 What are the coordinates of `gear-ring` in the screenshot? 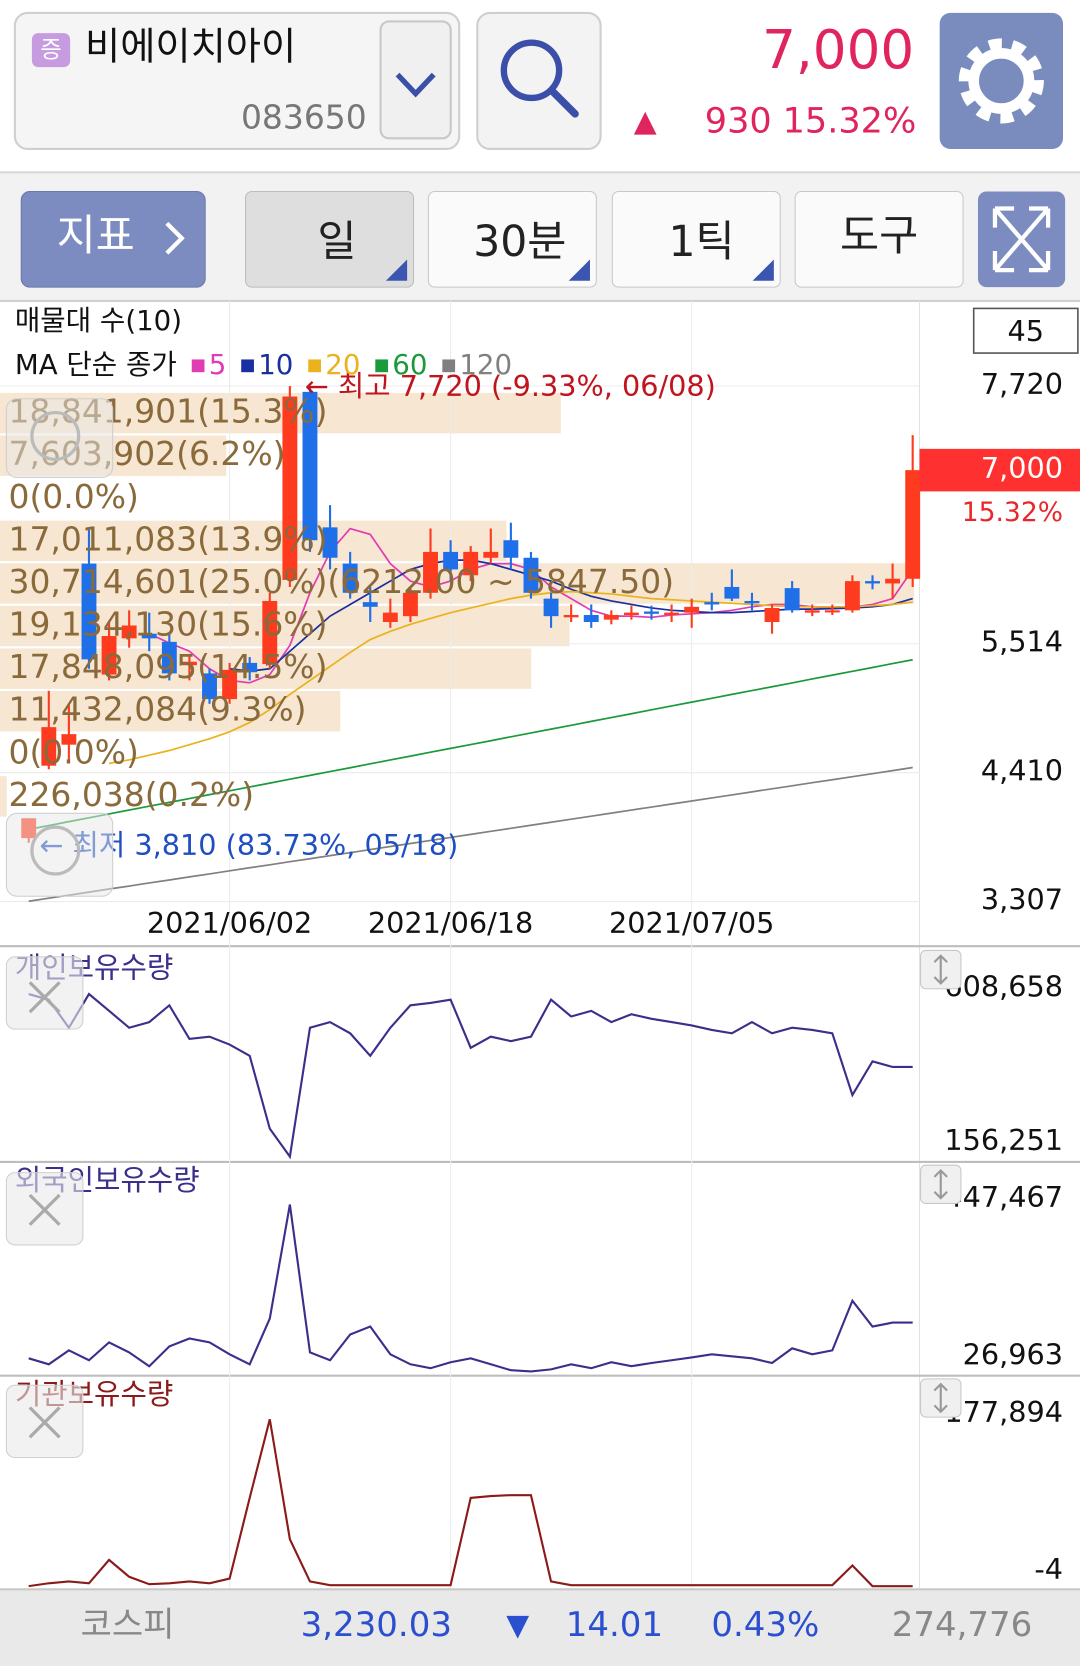 It's located at (1001, 80).